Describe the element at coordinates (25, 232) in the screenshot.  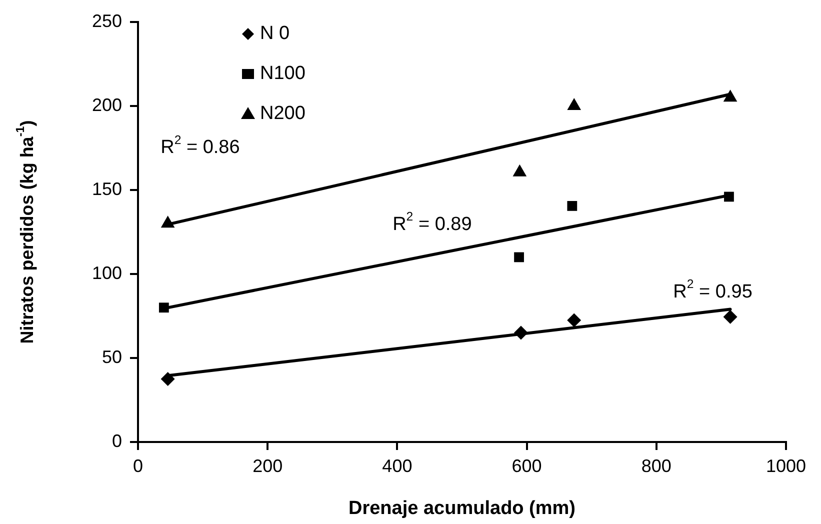
I see `y-axis-title: Nitratos perdidos (kg ha-1)` at that location.